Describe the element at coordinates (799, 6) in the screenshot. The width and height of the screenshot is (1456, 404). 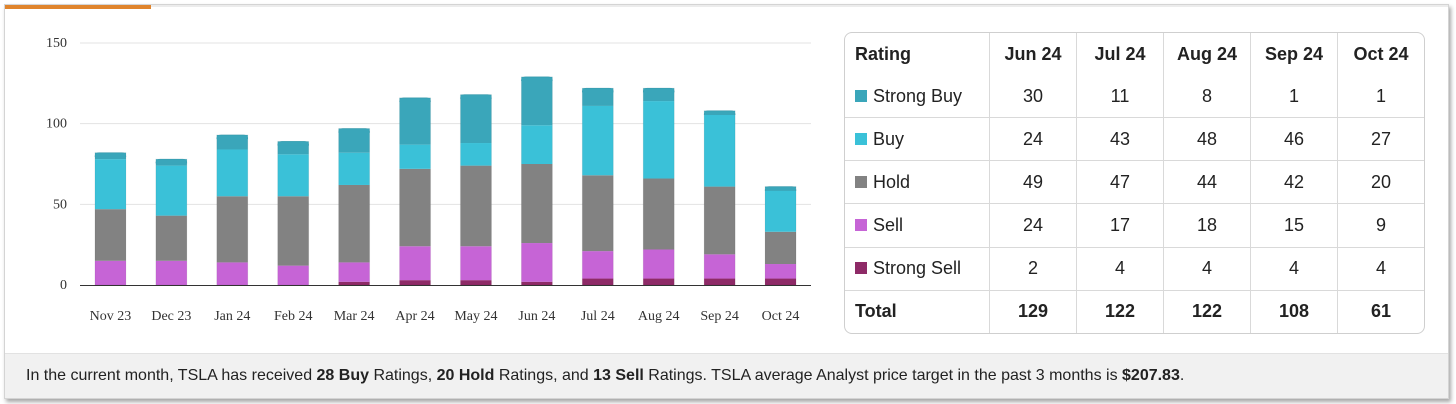
I see `top-divider` at that location.